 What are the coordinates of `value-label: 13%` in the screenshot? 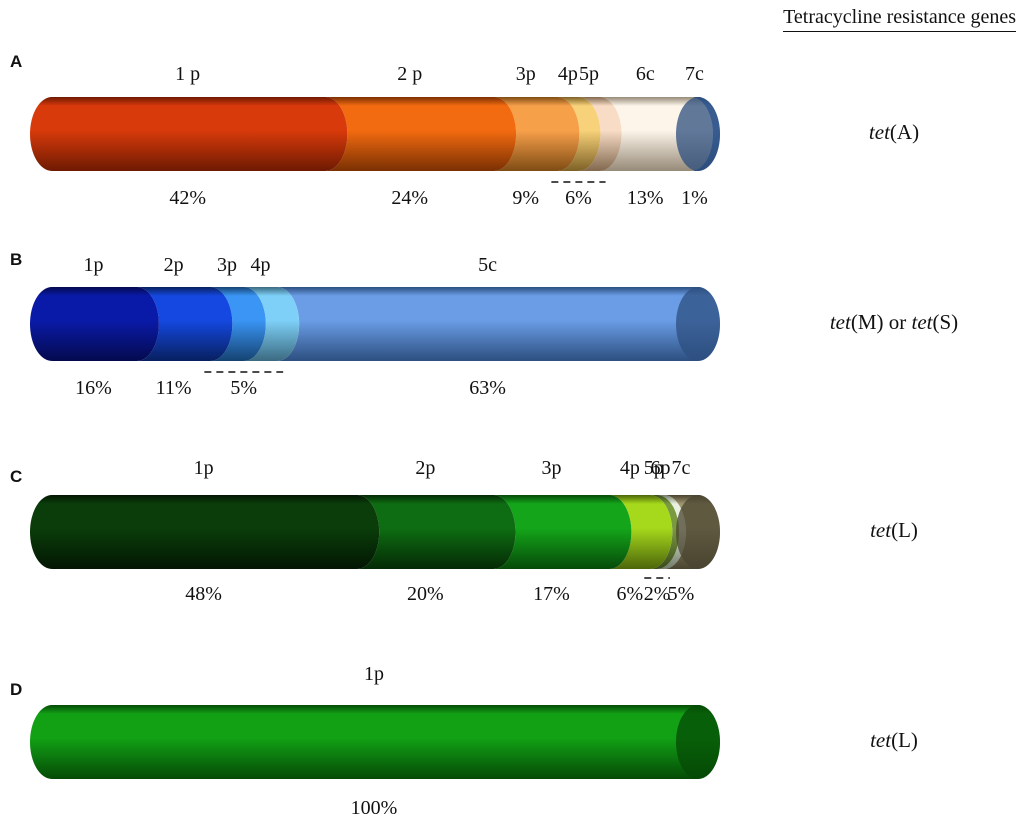 It's located at (645, 198).